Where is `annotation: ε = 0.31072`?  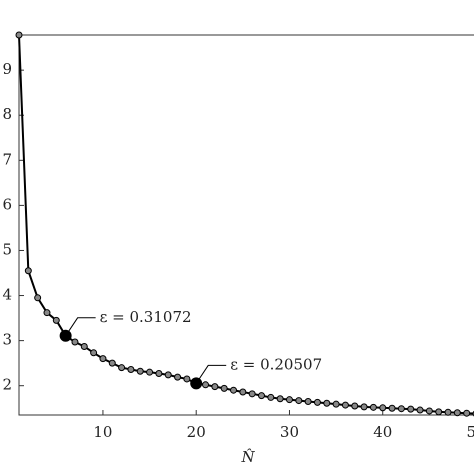 annotation: ε = 0.31072 is located at coordinates (146, 317).